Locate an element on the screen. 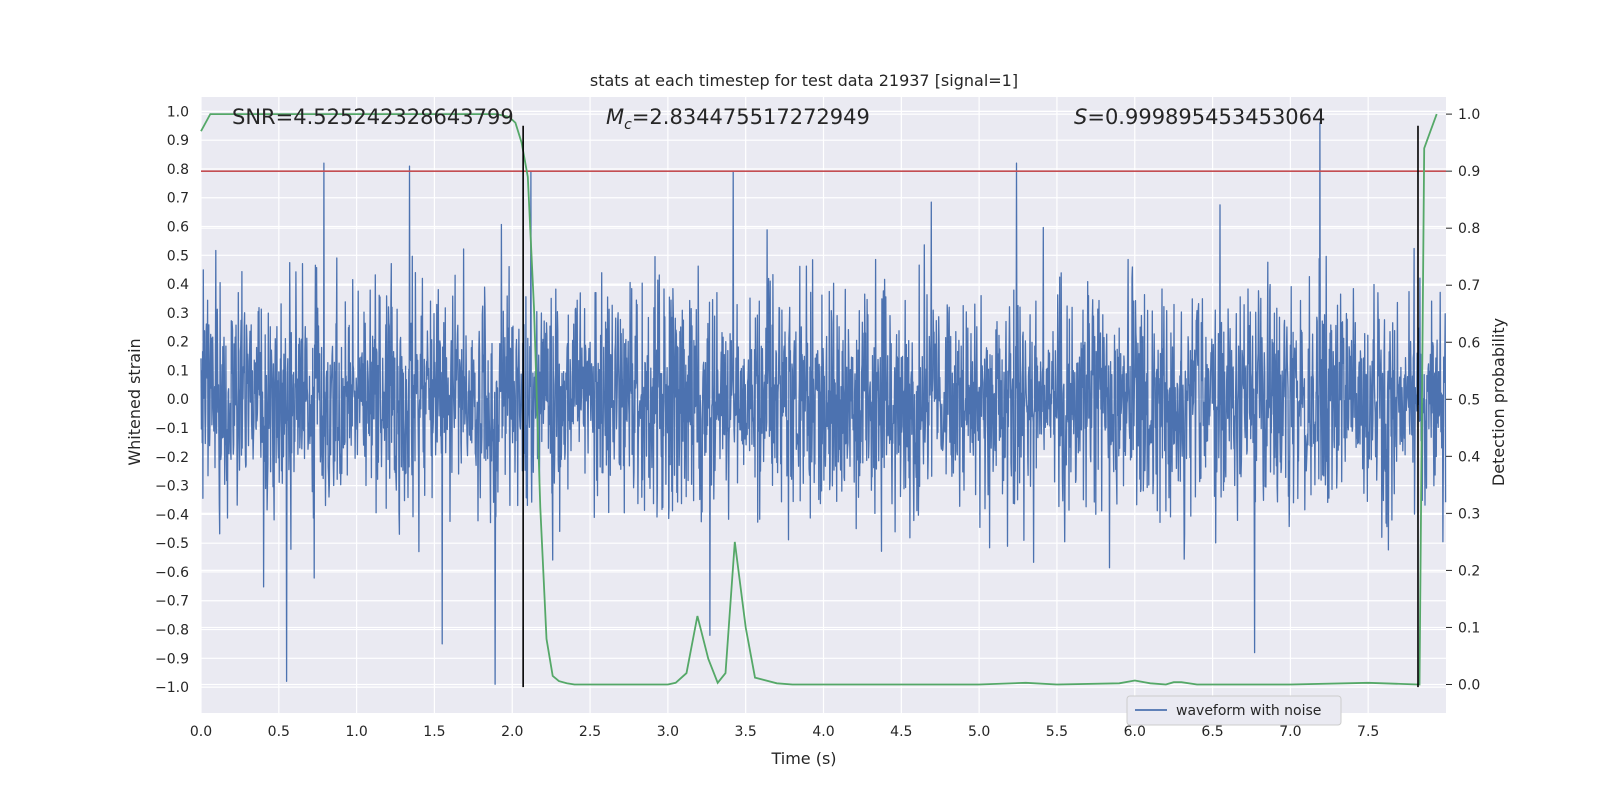  y-tick-label: −0.6 is located at coordinates (172, 573).